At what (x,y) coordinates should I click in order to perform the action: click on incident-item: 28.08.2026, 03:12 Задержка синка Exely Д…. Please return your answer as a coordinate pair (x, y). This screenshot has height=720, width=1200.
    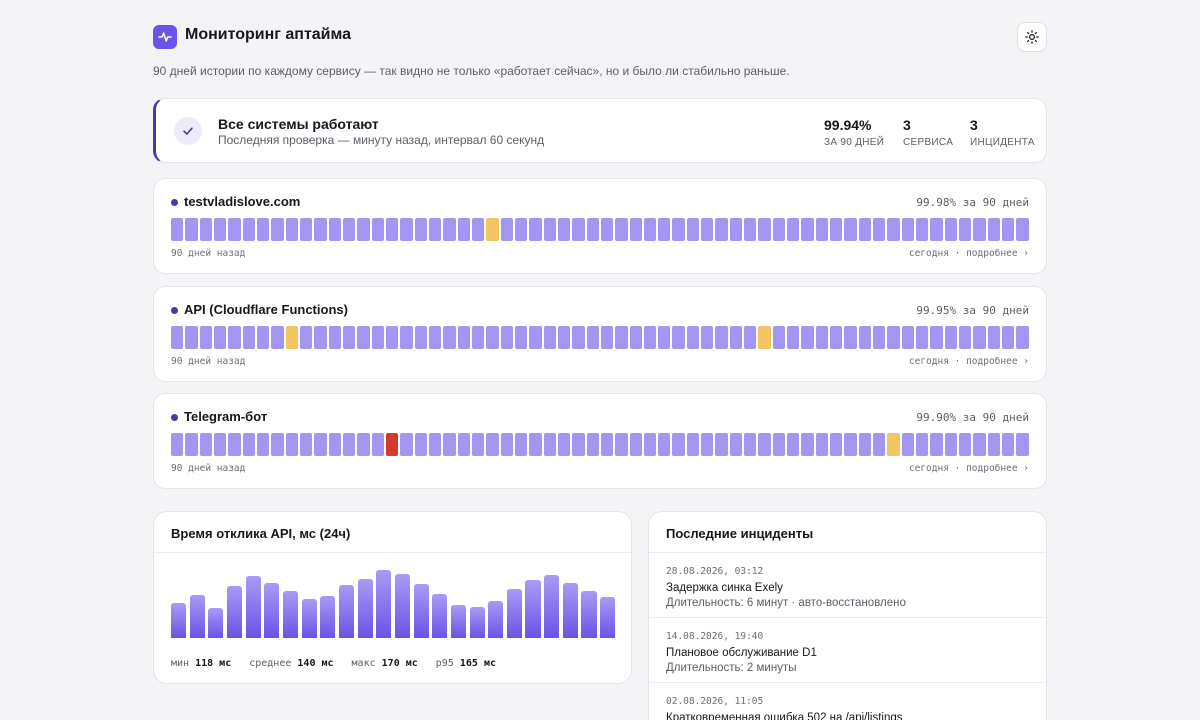
    Looking at the image, I should click on (847, 585).